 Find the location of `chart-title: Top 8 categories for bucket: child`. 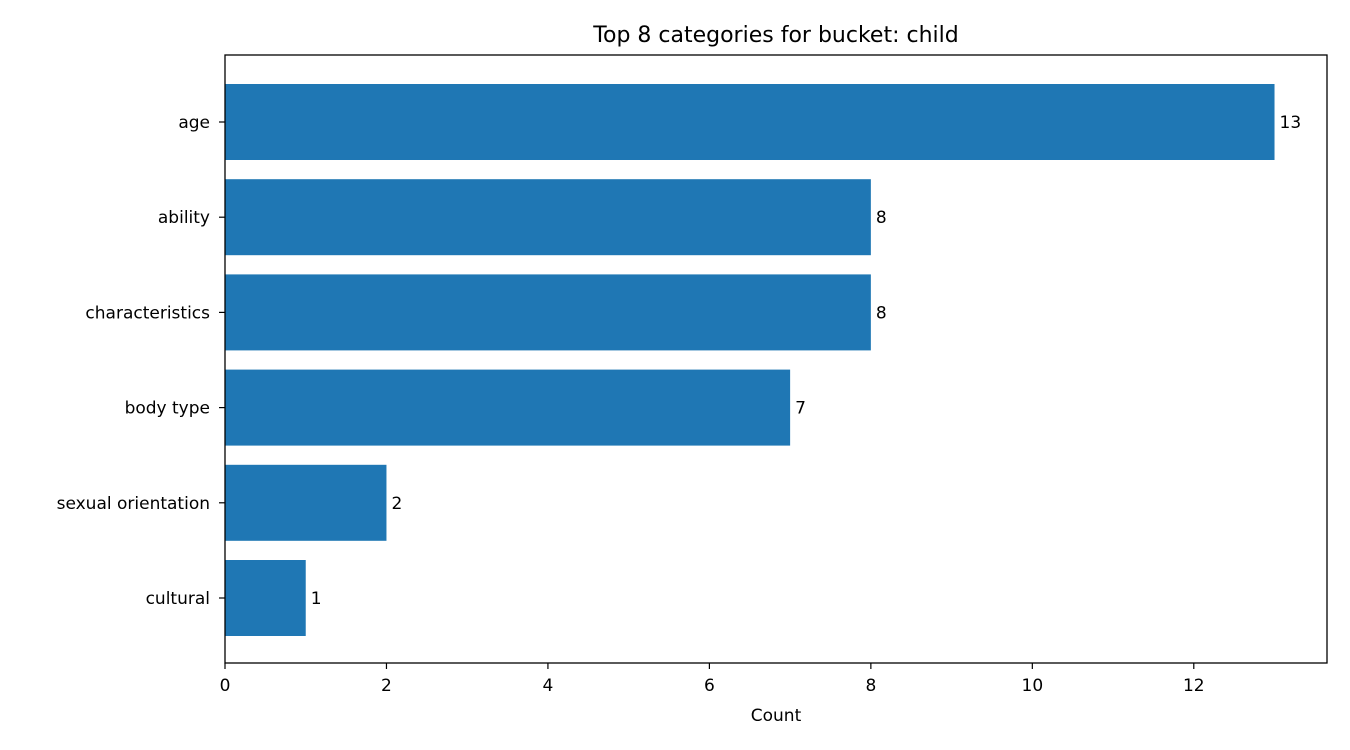

chart-title: Top 8 categories for bucket: child is located at coordinates (775, 35).